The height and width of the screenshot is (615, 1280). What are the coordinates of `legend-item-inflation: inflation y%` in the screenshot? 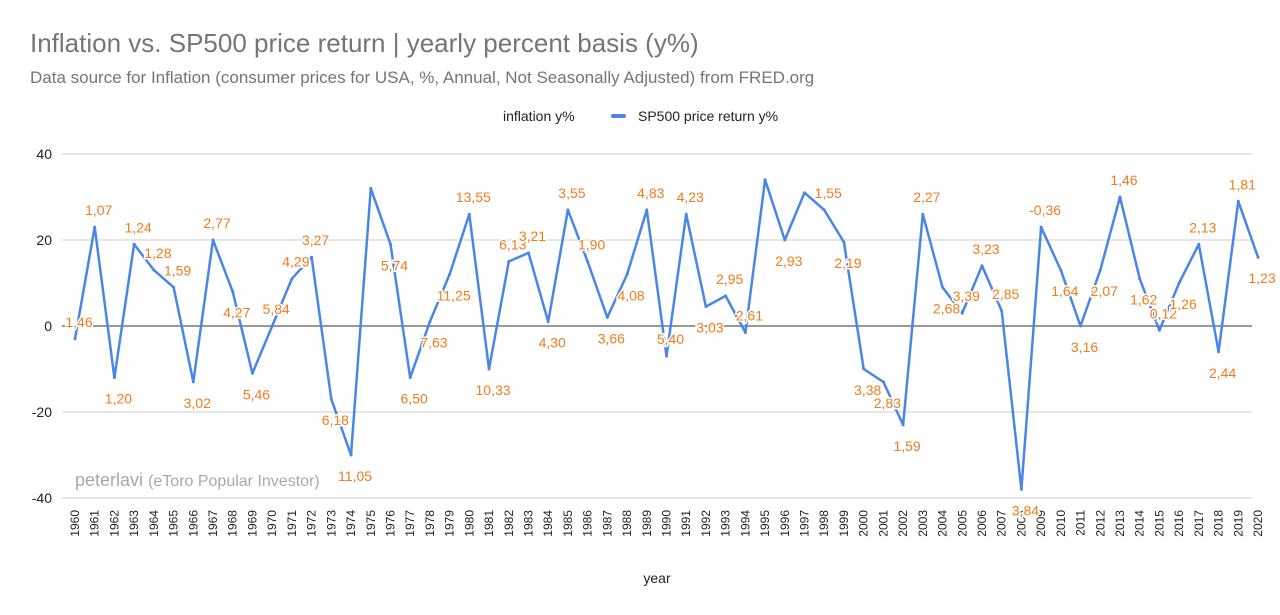 It's located at (539, 116).